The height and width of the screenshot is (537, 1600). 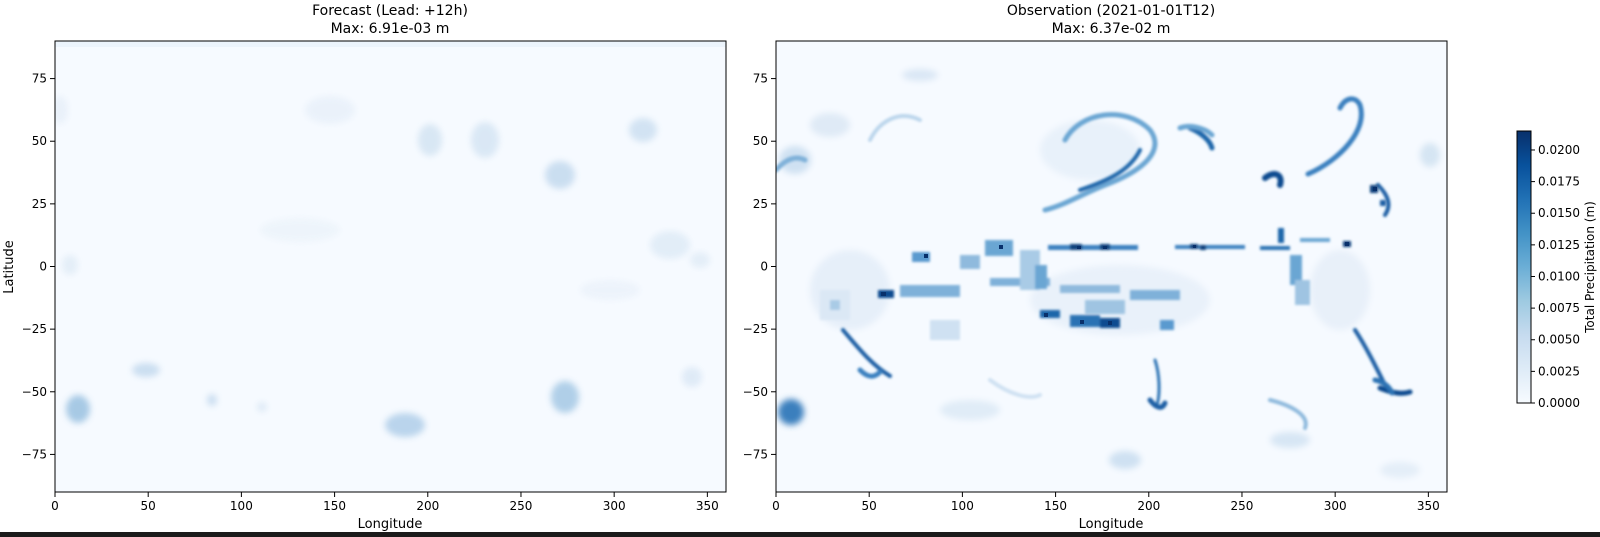 What do you see at coordinates (1524, 267) in the screenshot?
I see `colorbar-gradient` at bounding box center [1524, 267].